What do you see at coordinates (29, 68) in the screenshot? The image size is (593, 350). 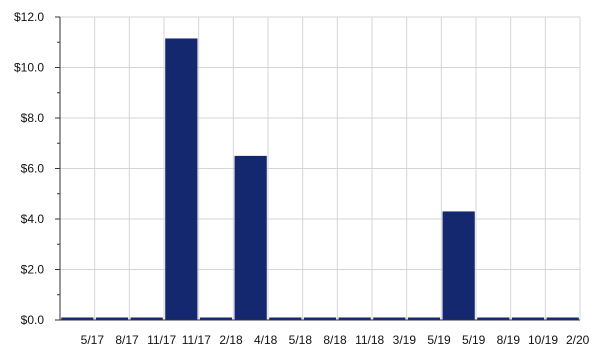 I see `y-tick-label: $10.0` at bounding box center [29, 68].